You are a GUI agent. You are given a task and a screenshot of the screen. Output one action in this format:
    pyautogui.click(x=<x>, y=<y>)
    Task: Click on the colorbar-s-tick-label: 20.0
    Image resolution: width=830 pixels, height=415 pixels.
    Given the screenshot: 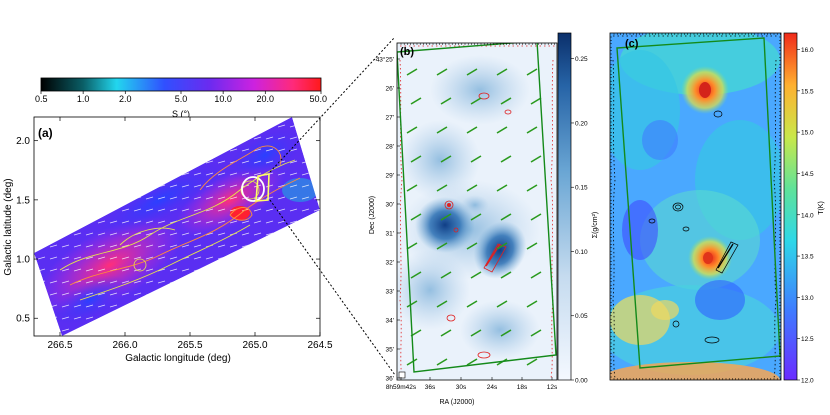 What is the action you would take?
    pyautogui.click(x=266, y=99)
    